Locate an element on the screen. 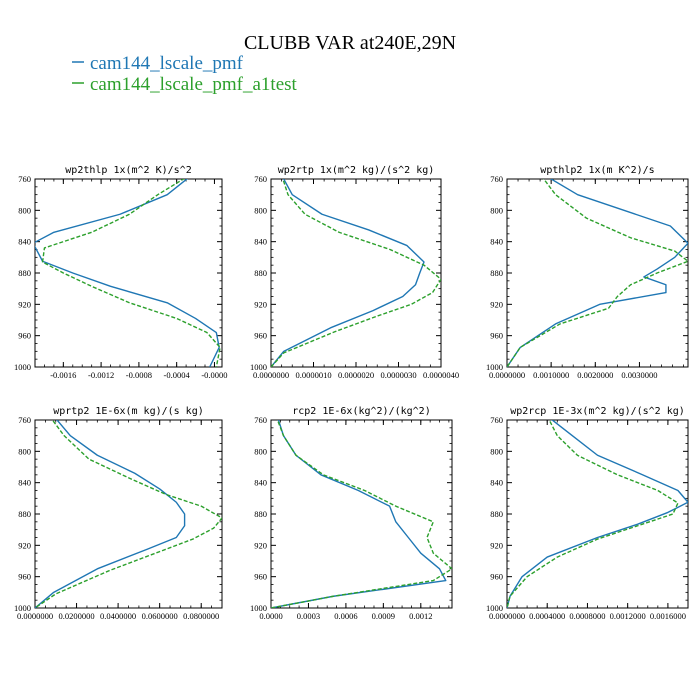 This screenshot has width=700, height=700. panel-title: wp2thlp 1x(m^2 K)/s^2 is located at coordinates (128, 170).